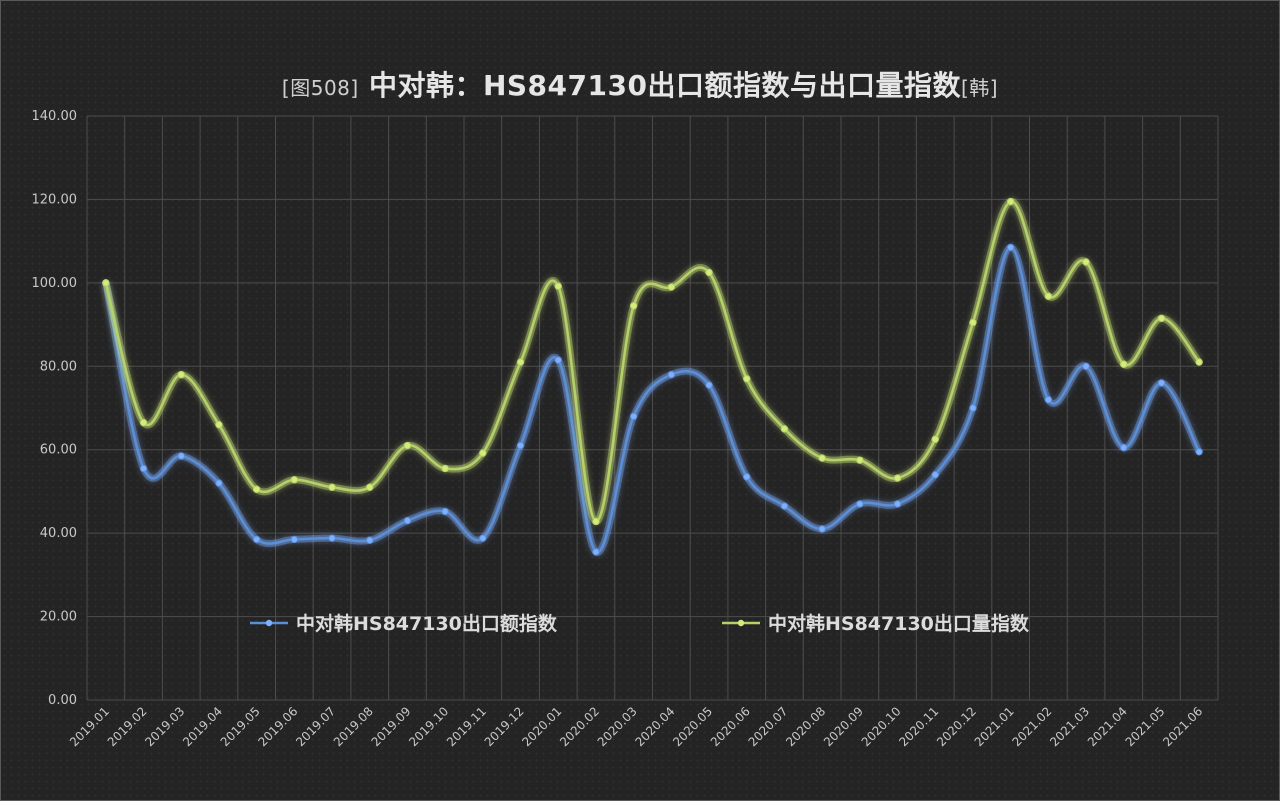  What do you see at coordinates (918, 726) in the screenshot?
I see `x-tick-label: 2020.11` at bounding box center [918, 726].